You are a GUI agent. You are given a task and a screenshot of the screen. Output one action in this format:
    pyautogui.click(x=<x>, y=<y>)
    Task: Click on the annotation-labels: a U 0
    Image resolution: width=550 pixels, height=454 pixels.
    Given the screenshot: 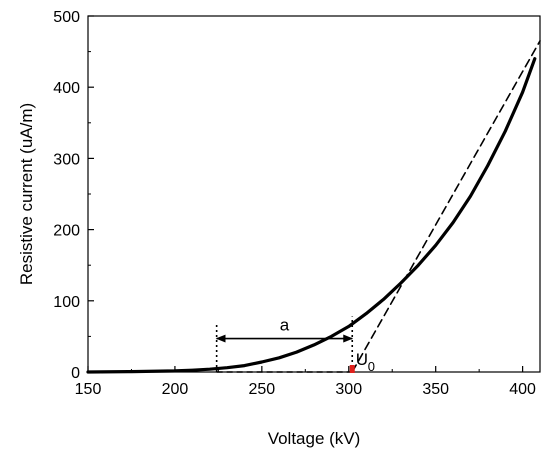 What is the action you would take?
    pyautogui.click(x=327, y=345)
    